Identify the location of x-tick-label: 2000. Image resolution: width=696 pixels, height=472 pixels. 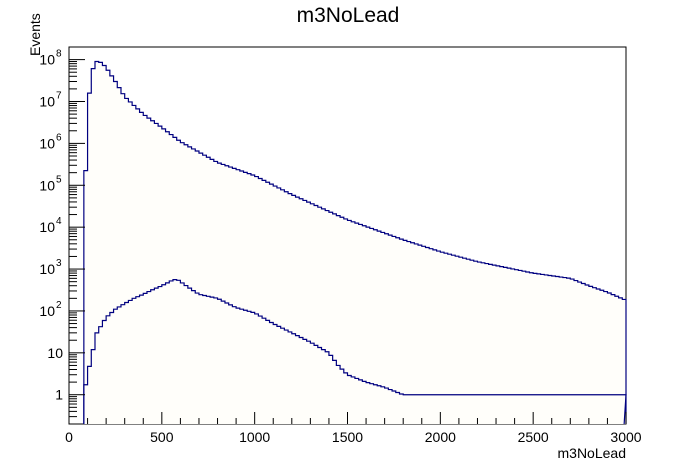
(440, 437).